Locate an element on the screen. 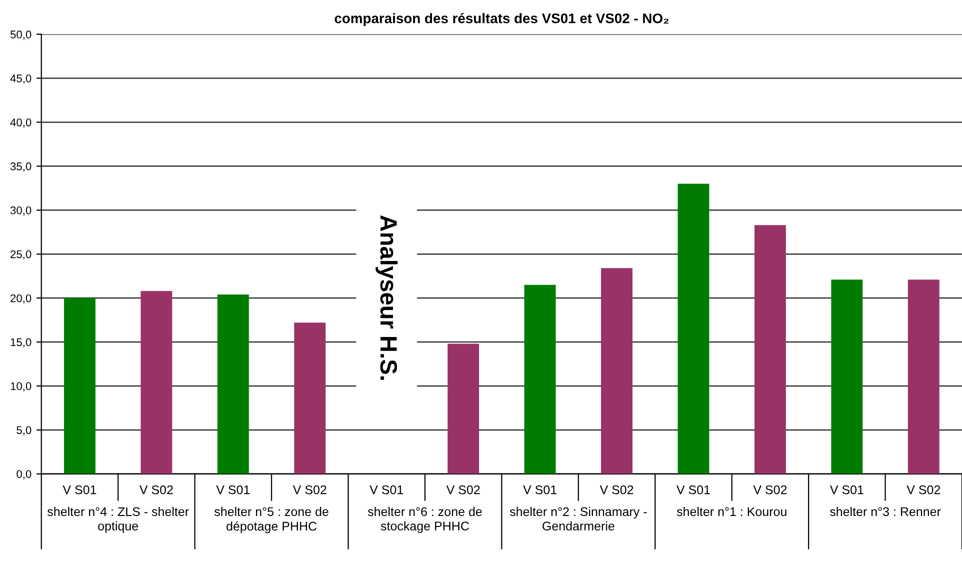 The image size is (962, 571). y-tick-label: 50,0 is located at coordinates (21, 35).